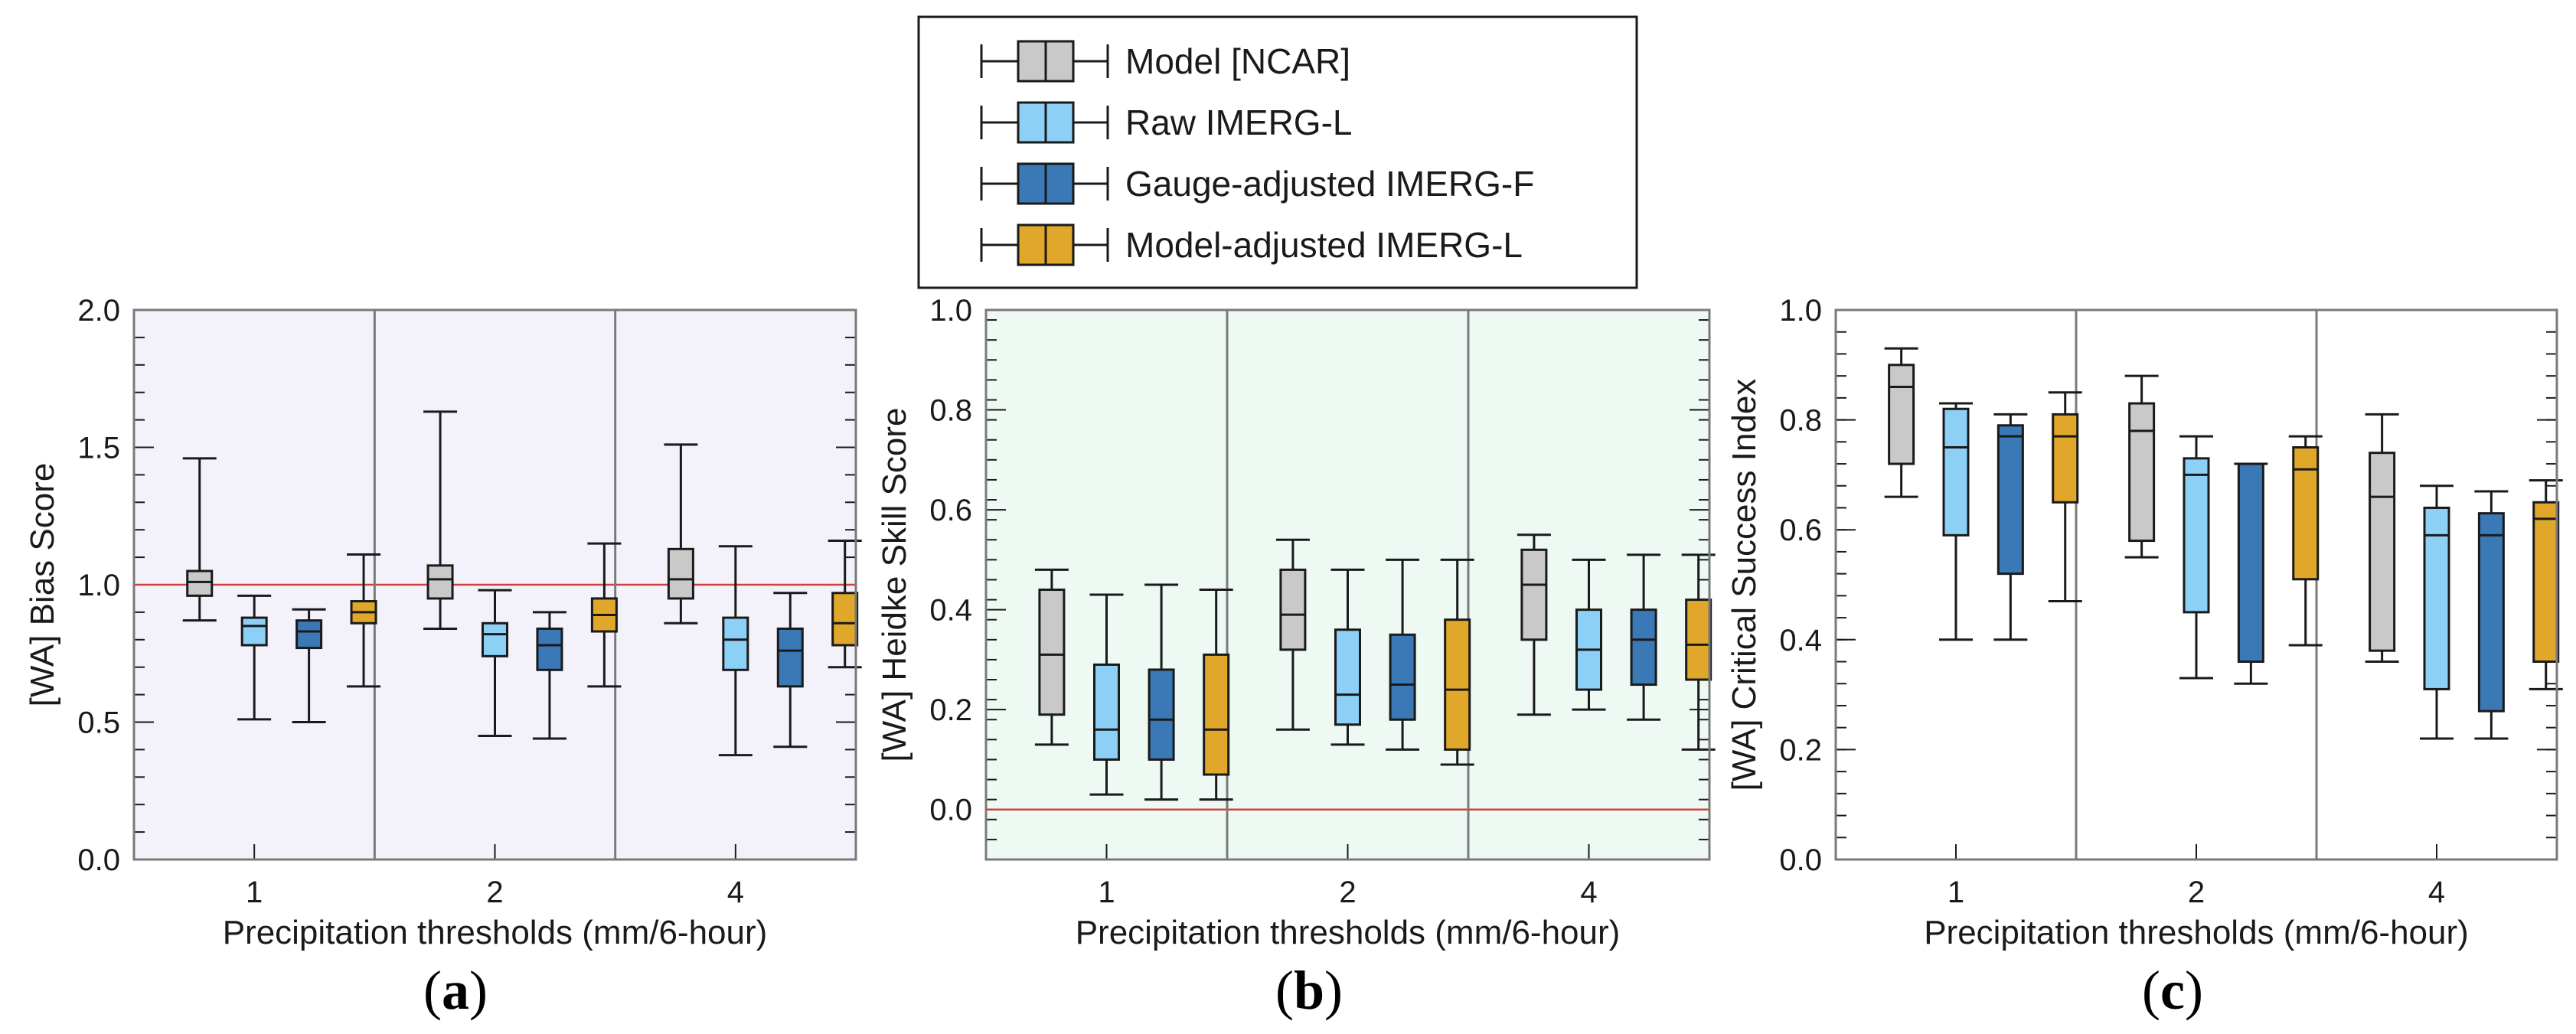  I want to click on panel-letter: (c), so click(2172, 990).